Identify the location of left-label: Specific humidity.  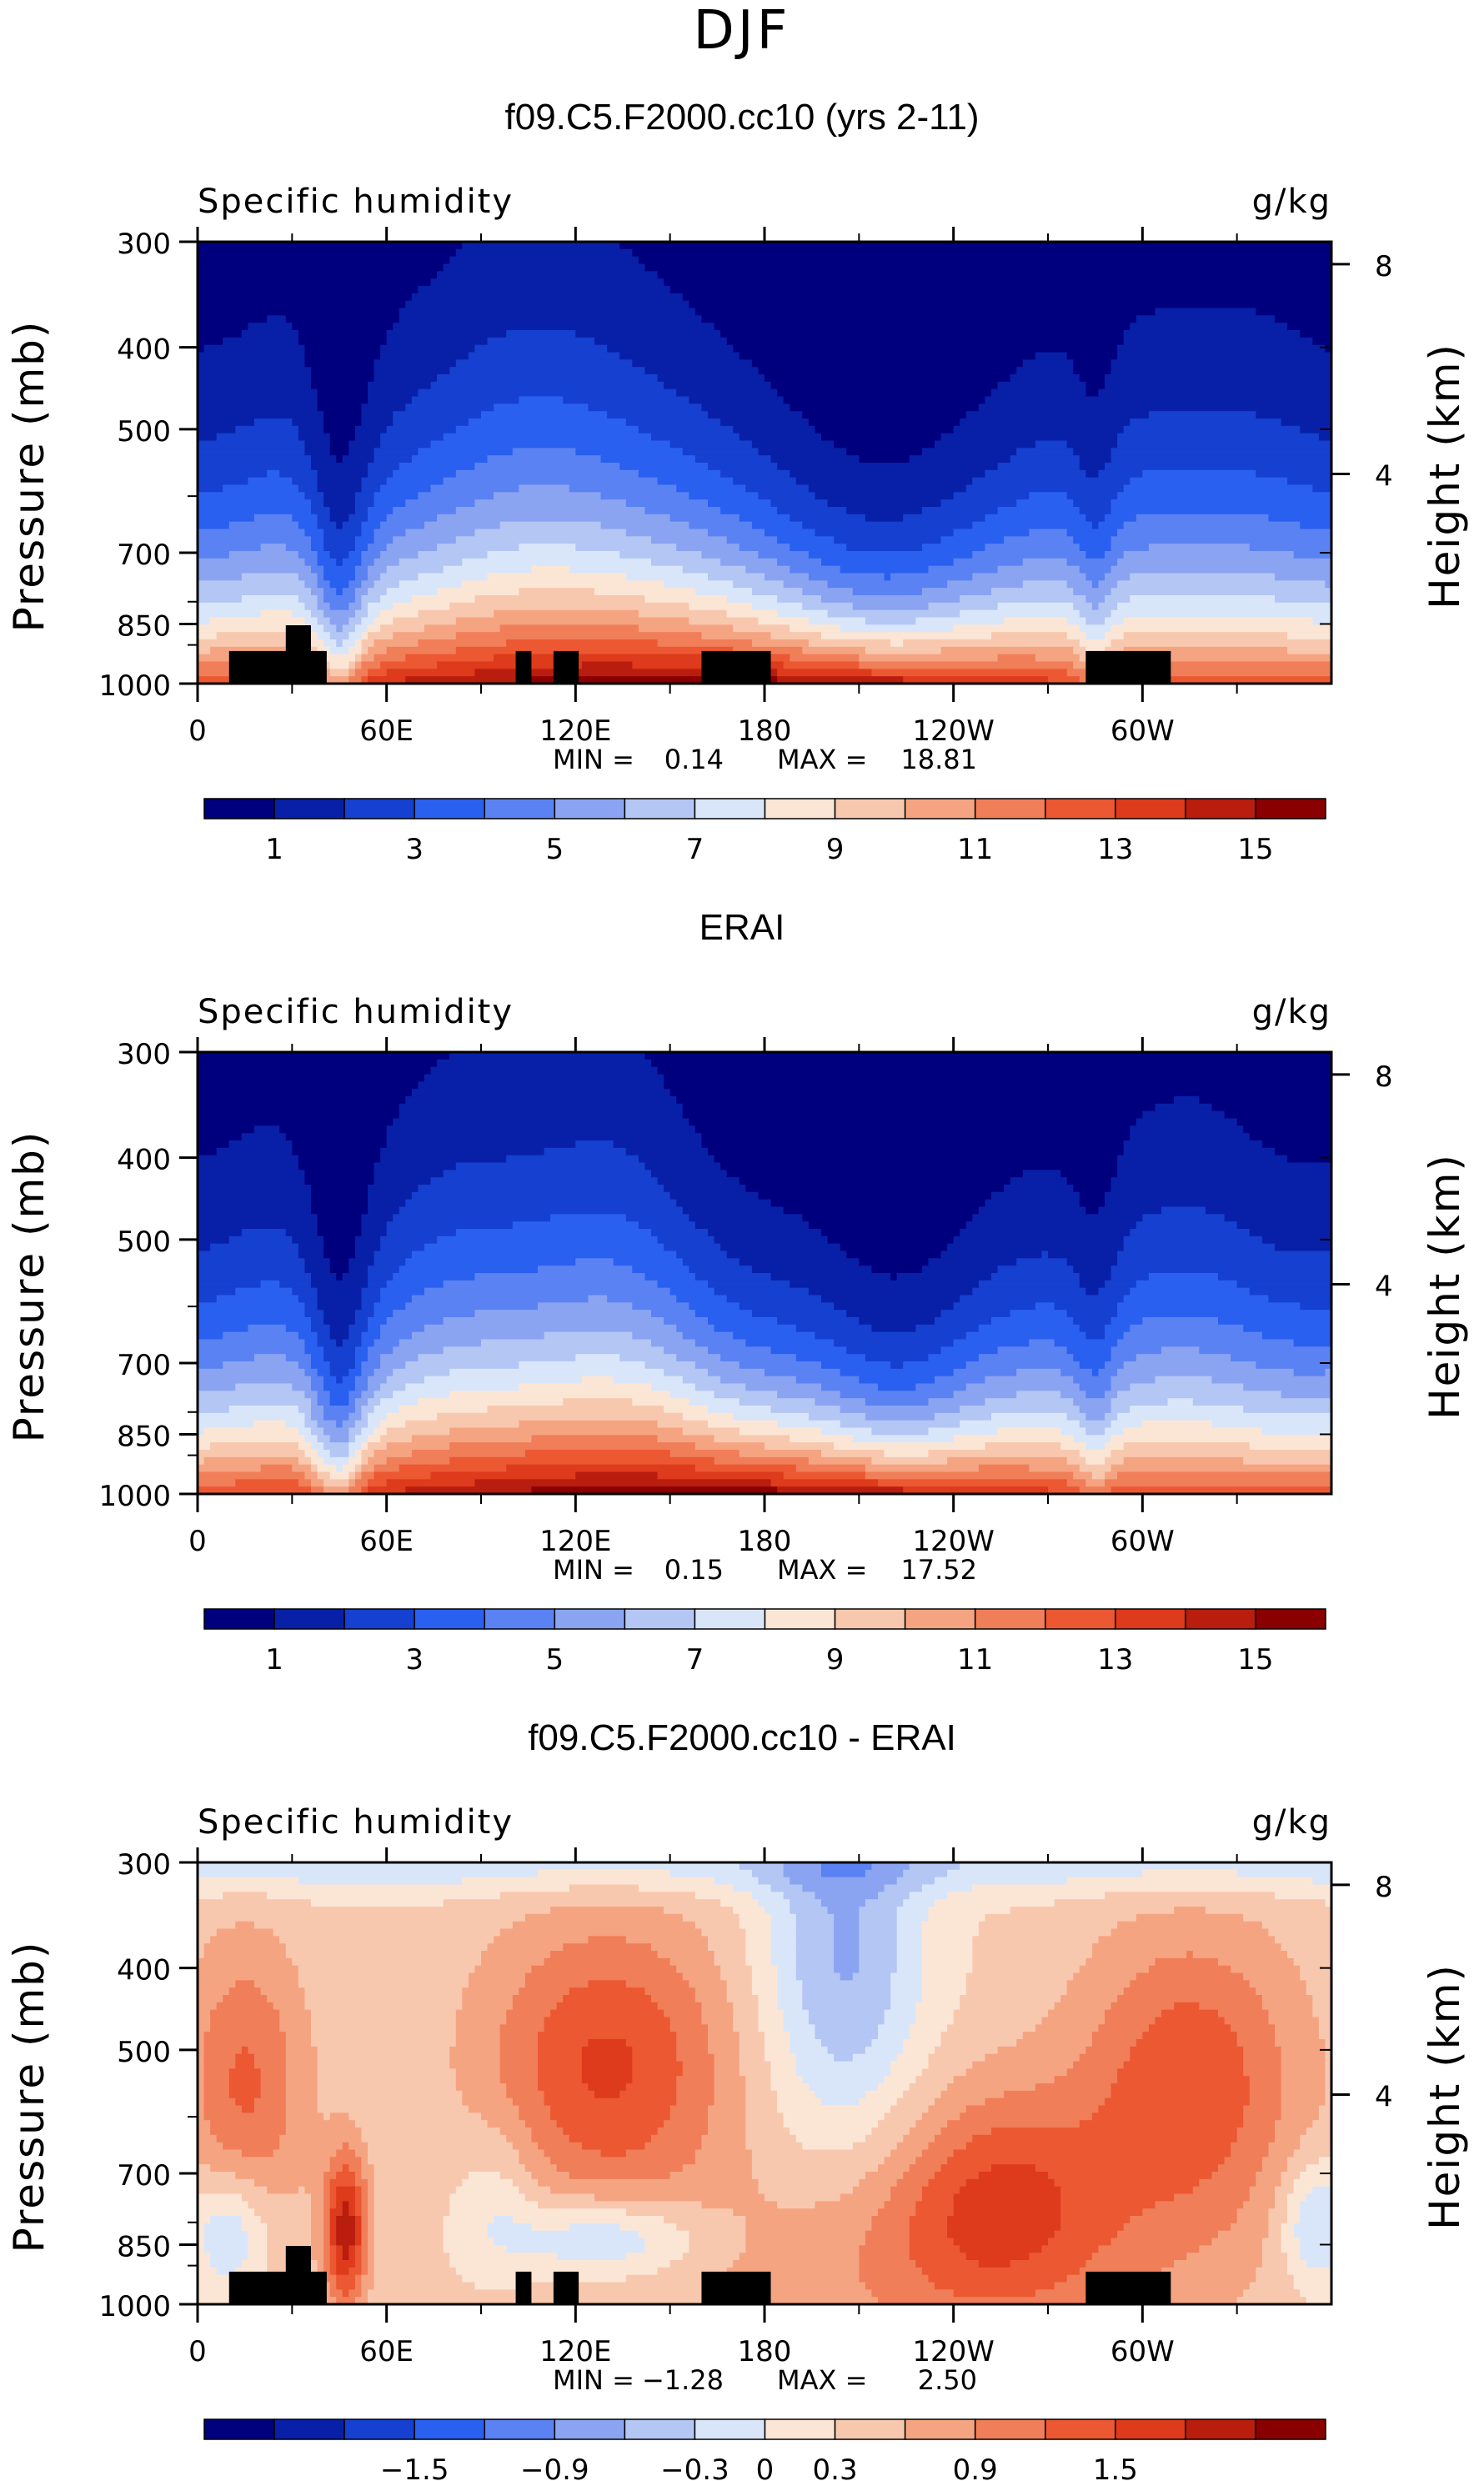
(356, 1822).